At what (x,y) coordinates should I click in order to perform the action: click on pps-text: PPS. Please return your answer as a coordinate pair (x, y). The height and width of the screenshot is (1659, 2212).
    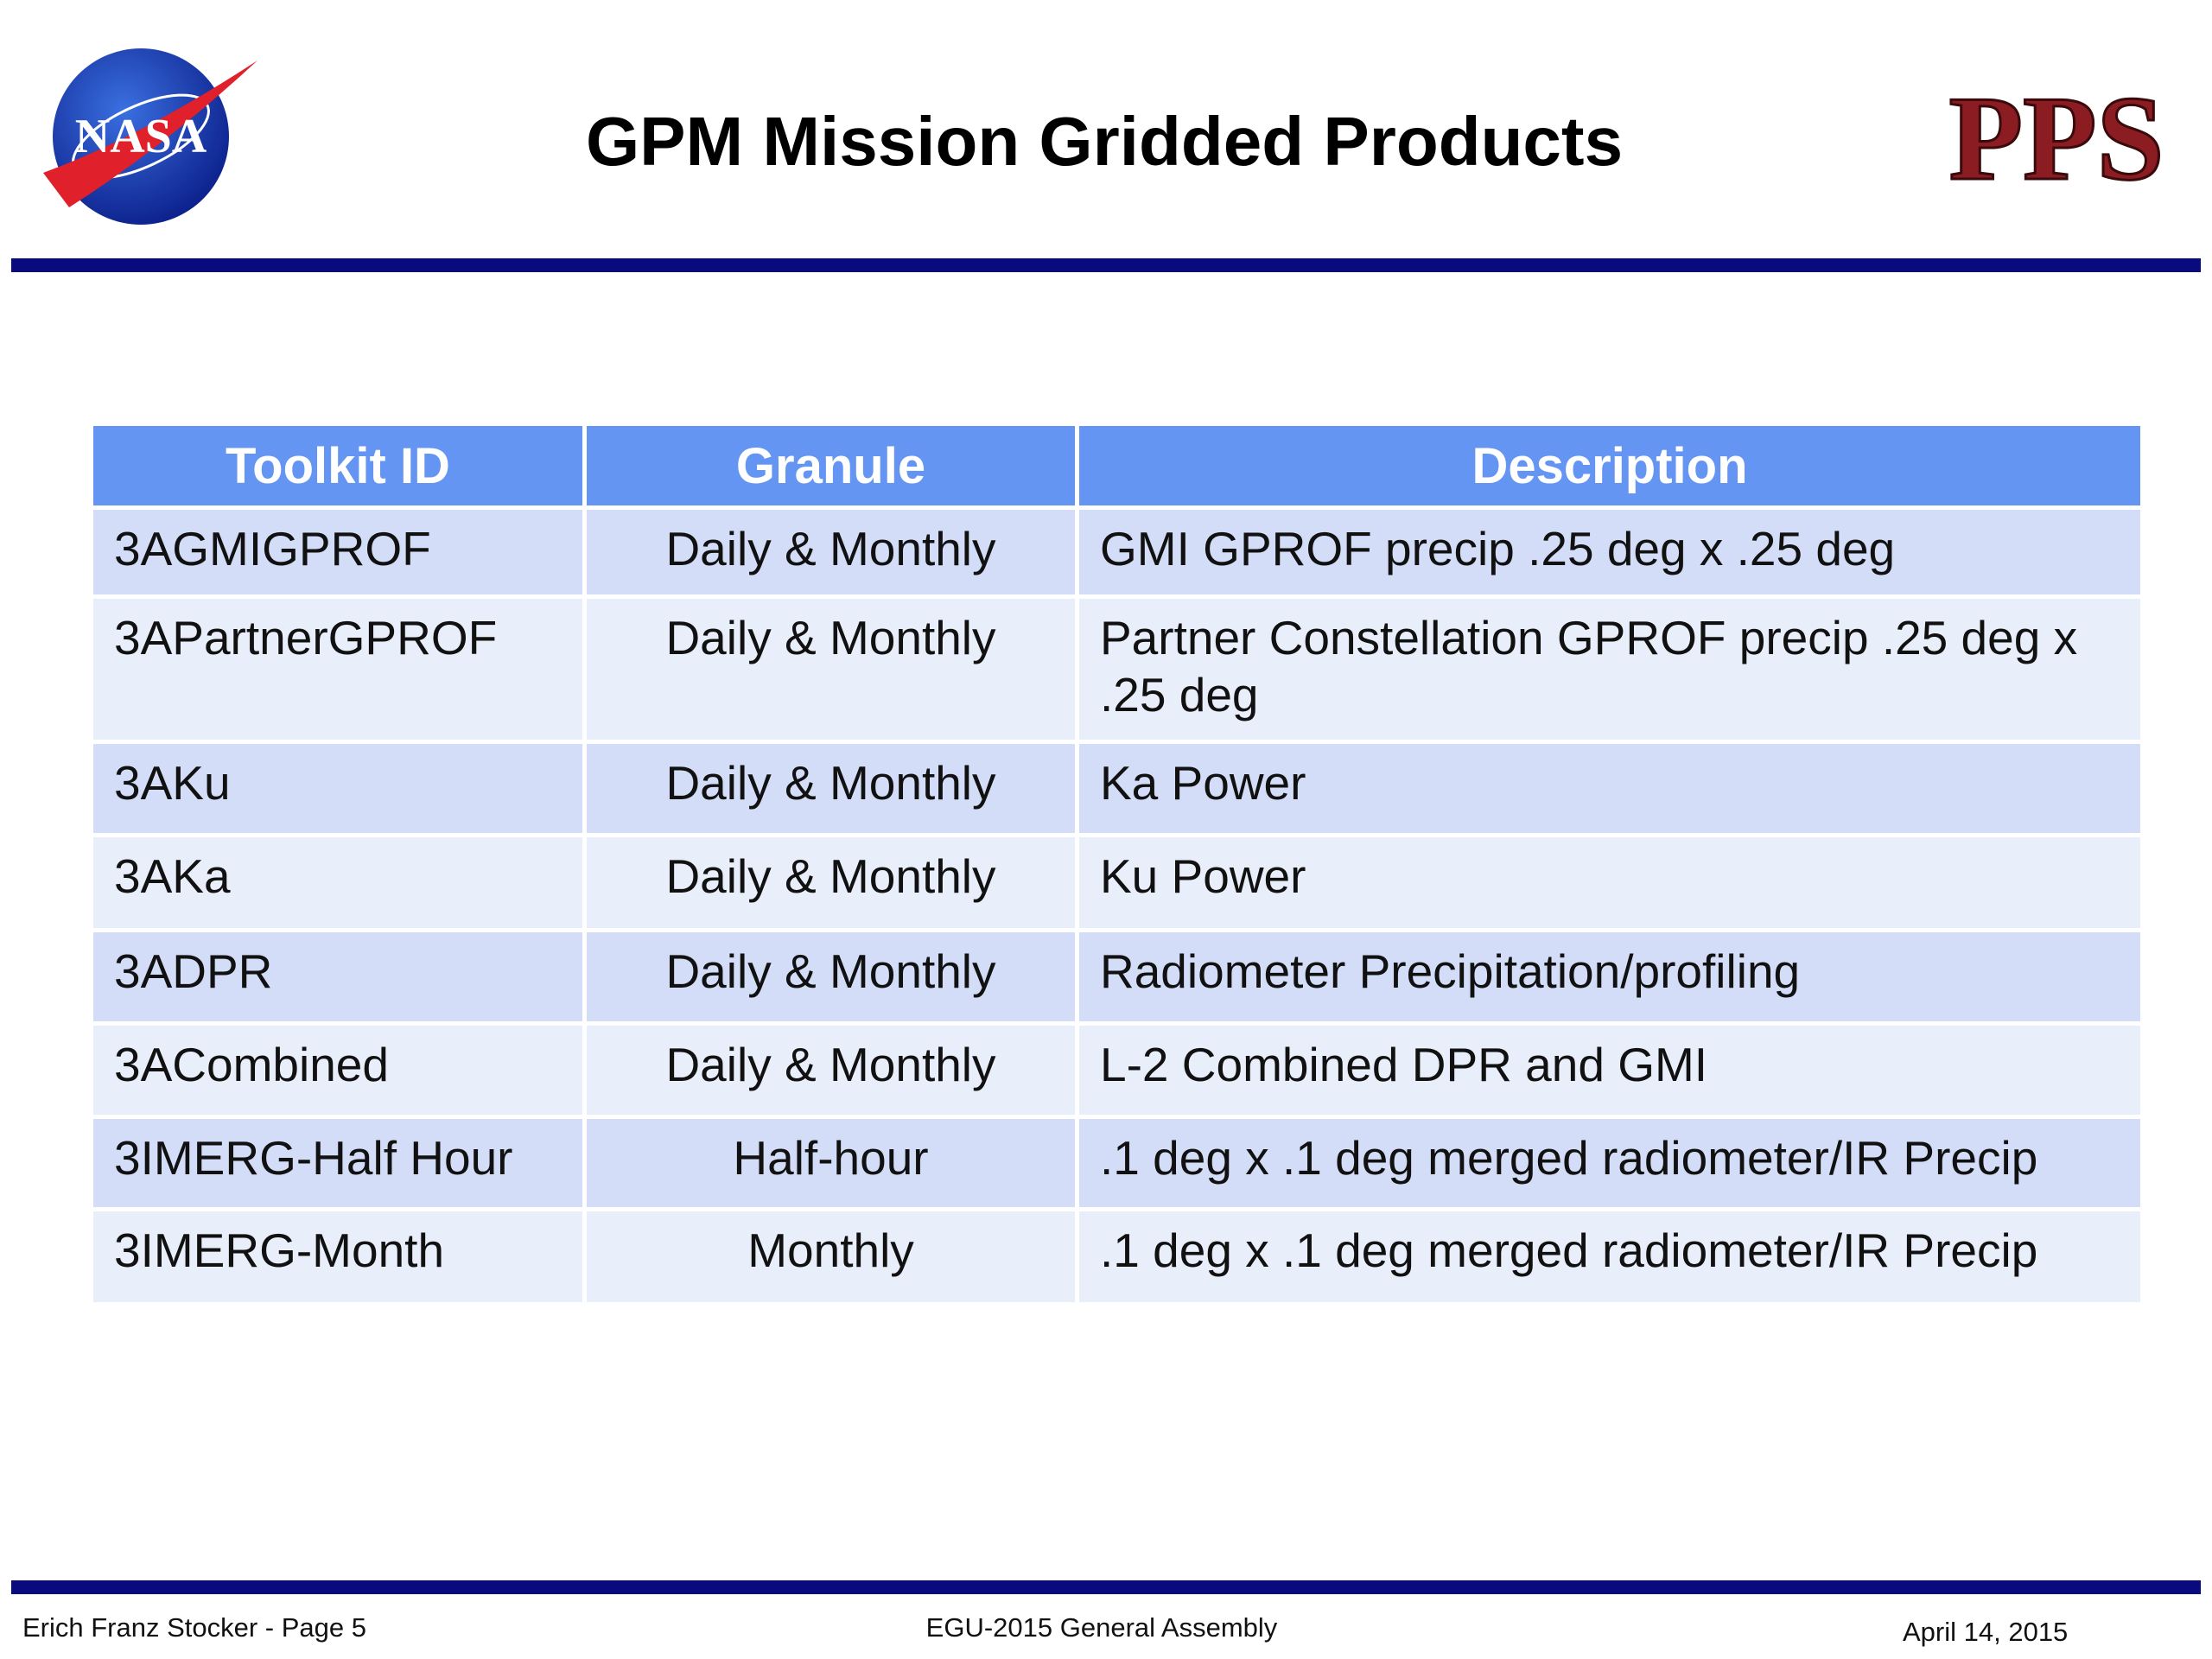
    Looking at the image, I should click on (2056, 142).